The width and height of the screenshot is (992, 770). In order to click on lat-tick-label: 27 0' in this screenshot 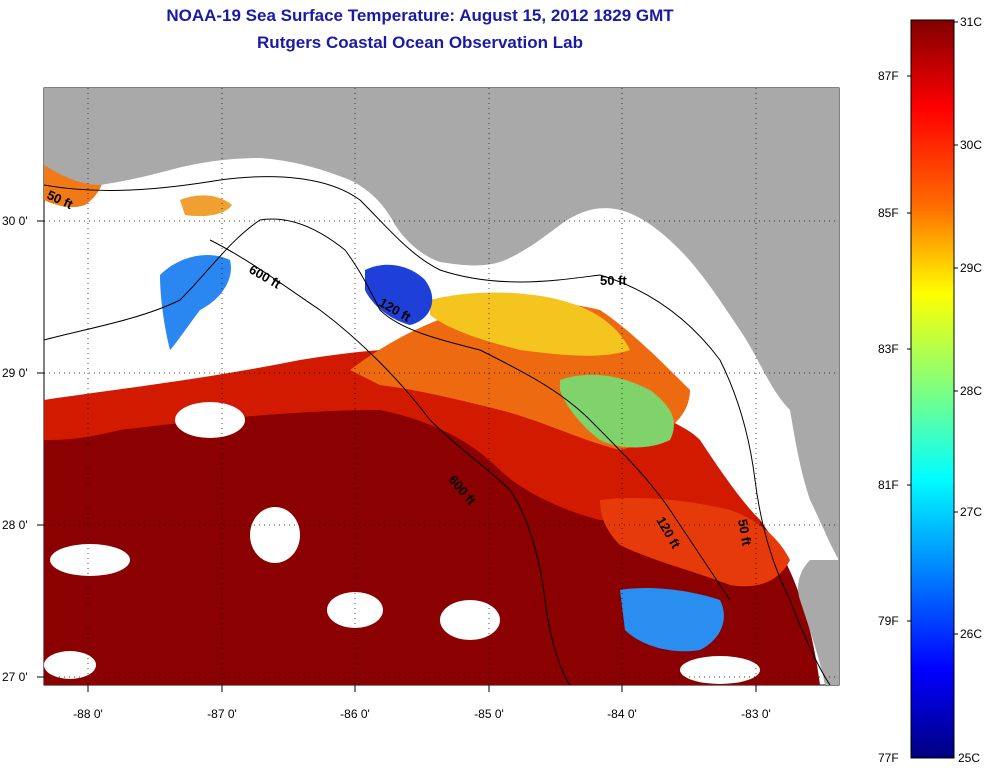, I will do `click(15, 677)`.